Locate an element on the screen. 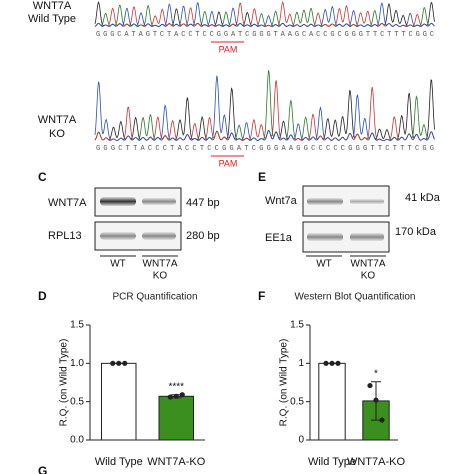 This screenshot has width=474, height=474. seq-label: KO is located at coordinates (57, 134).